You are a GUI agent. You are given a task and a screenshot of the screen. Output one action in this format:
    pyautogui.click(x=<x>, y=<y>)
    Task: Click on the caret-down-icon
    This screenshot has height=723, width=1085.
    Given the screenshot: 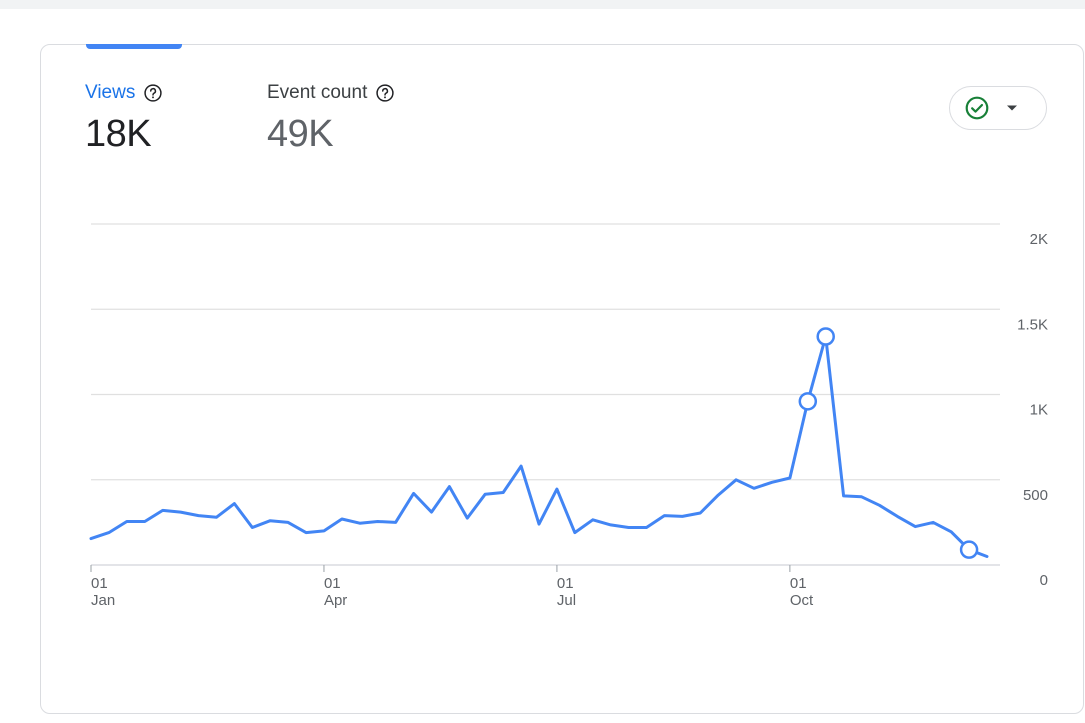 What is the action you would take?
    pyautogui.click(x=1012, y=108)
    